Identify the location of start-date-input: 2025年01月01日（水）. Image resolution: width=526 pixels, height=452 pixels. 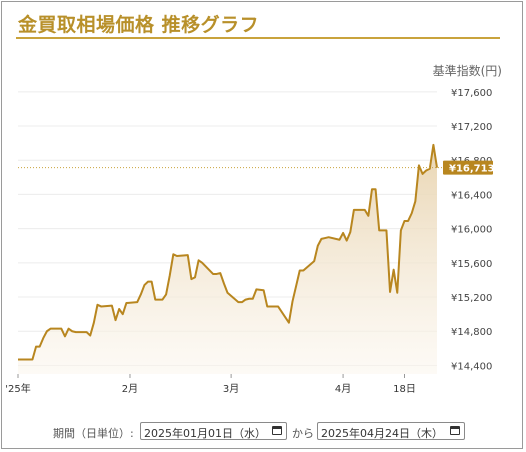
(213, 431).